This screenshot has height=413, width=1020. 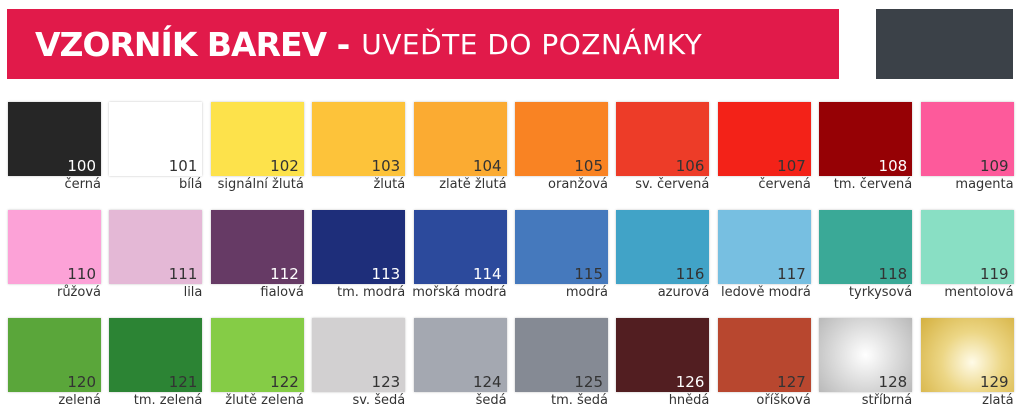 What do you see at coordinates (866, 139) in the screenshot?
I see `color-swatch-108: 108` at bounding box center [866, 139].